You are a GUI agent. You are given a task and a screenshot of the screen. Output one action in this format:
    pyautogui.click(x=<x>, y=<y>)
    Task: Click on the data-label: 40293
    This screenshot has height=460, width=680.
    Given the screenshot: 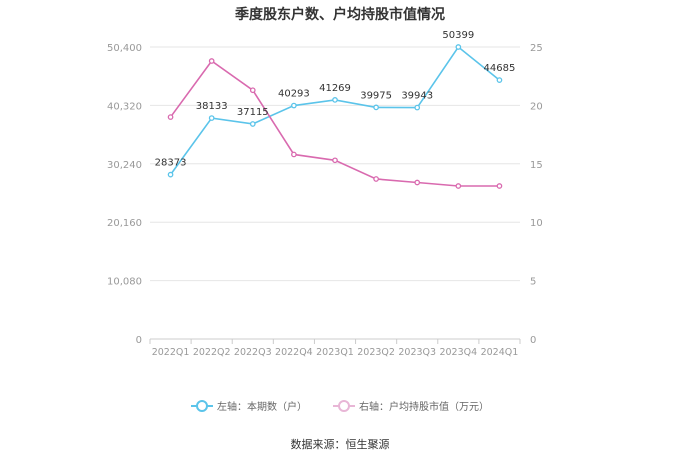 What is the action you would take?
    pyautogui.click(x=294, y=94)
    